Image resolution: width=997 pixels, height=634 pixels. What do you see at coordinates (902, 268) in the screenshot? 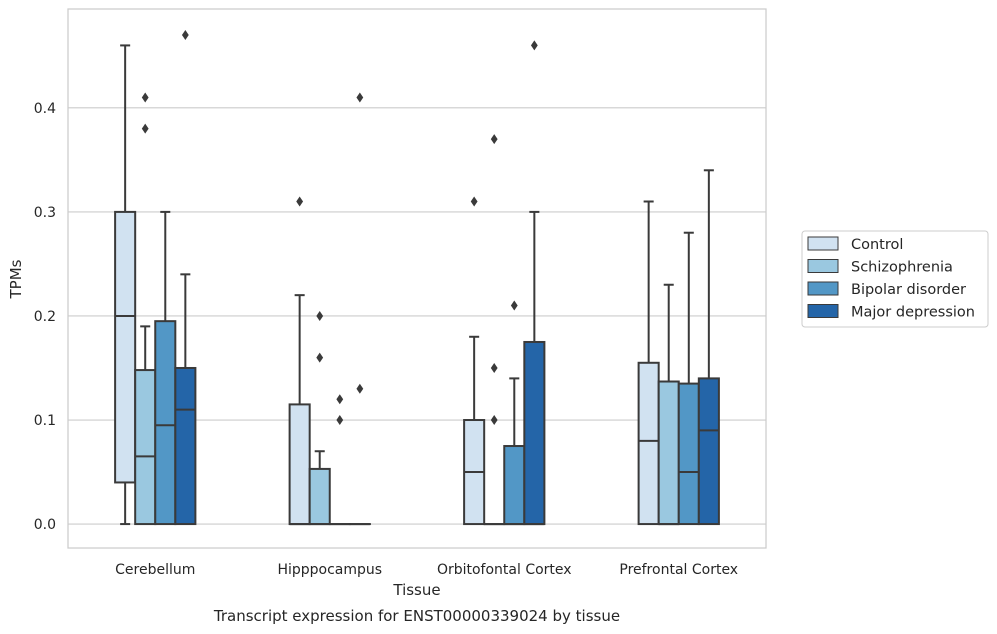
I see `legend-label: Schizophrenia` at bounding box center [902, 268].